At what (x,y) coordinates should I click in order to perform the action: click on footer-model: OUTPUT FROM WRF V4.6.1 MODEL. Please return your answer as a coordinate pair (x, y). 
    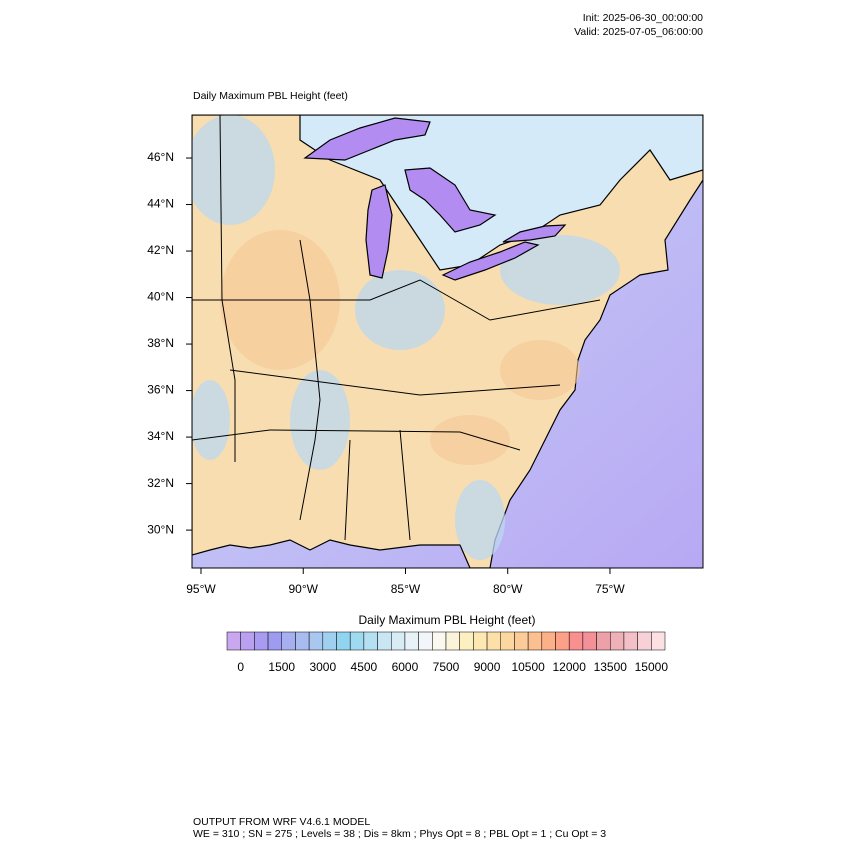
    Looking at the image, I should click on (281, 822).